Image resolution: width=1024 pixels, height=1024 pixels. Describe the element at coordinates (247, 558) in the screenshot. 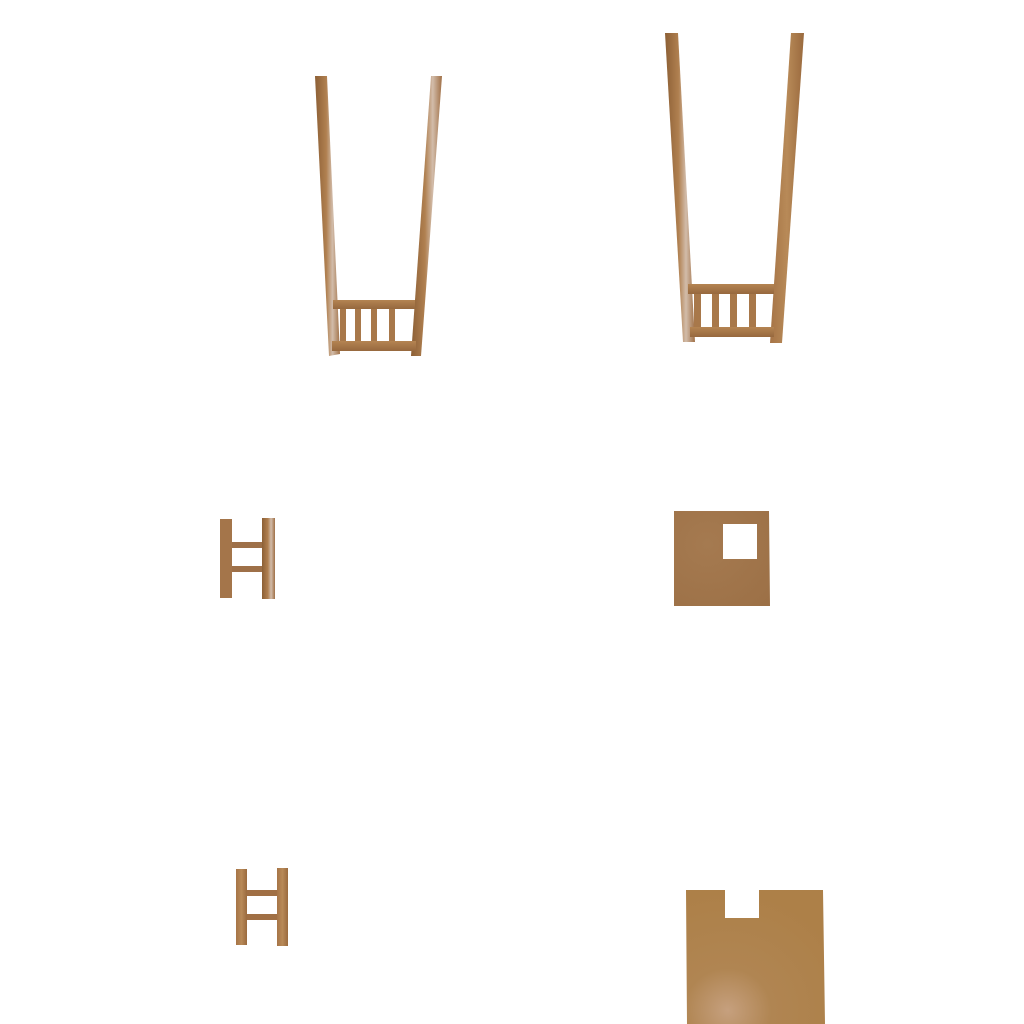

I see `ladder-piece-small-upper` at that location.